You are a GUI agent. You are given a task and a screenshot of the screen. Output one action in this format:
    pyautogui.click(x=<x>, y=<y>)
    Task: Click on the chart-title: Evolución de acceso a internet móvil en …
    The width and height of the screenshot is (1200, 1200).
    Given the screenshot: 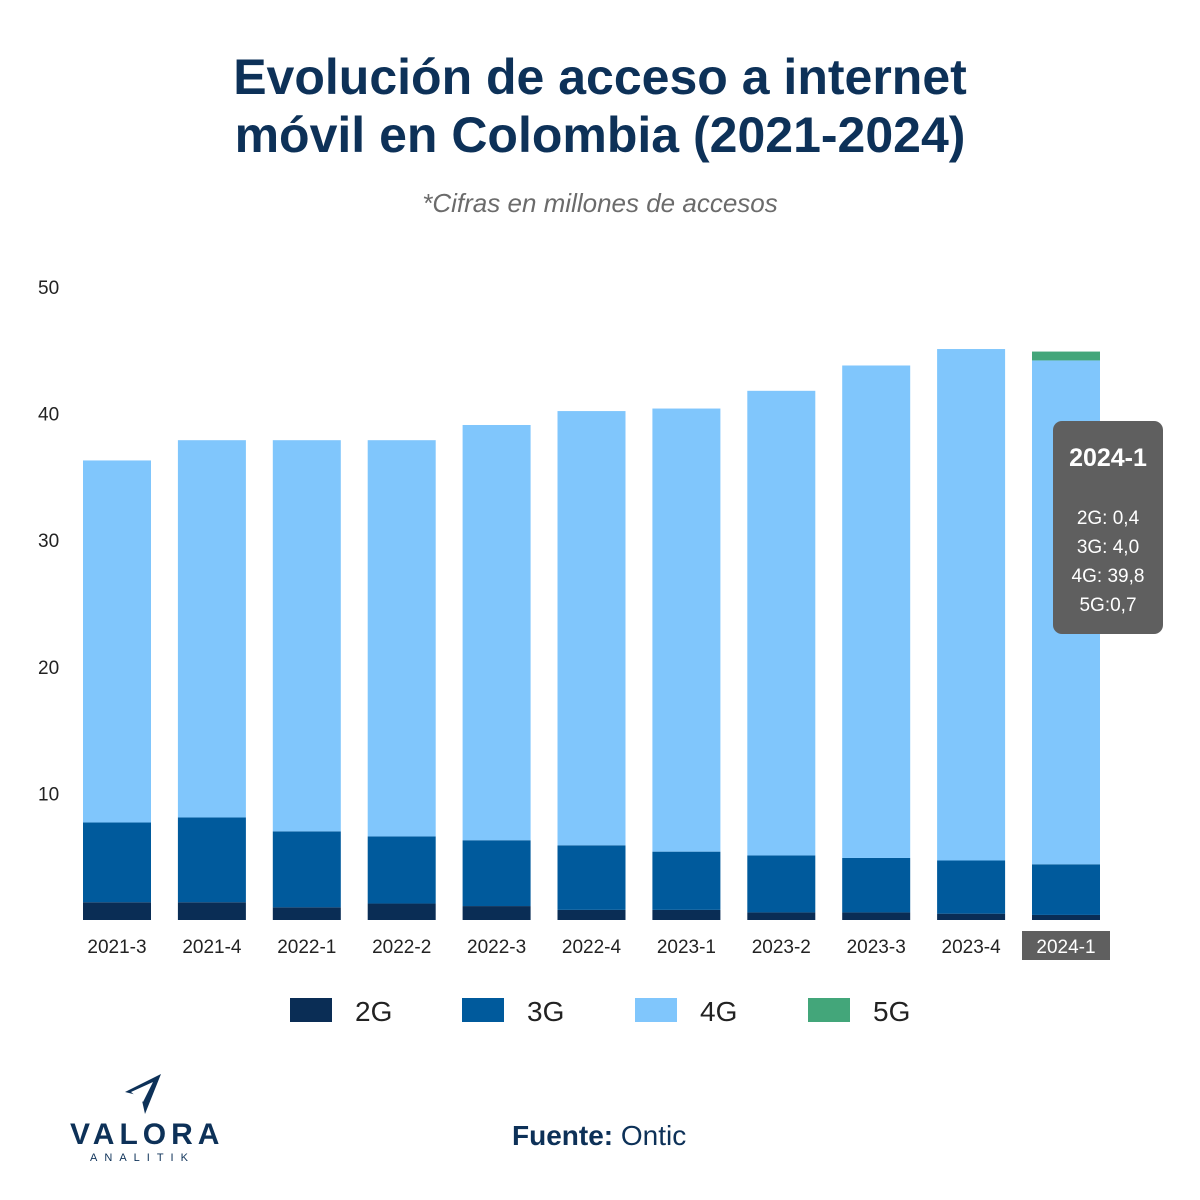 What is the action you would take?
    pyautogui.click(x=600, y=106)
    